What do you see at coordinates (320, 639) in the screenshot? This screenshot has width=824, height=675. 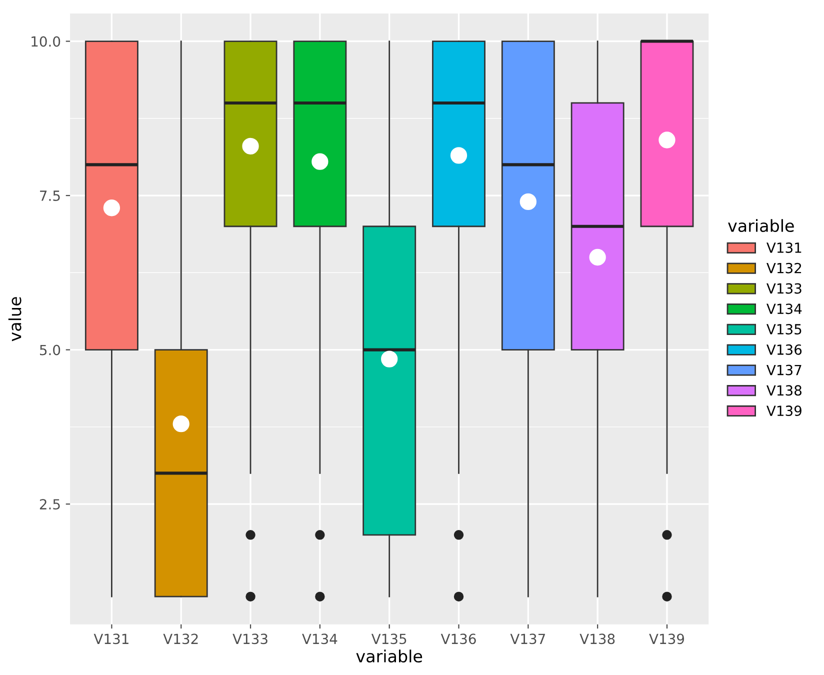 I see `x-tick-label: V134` at bounding box center [320, 639].